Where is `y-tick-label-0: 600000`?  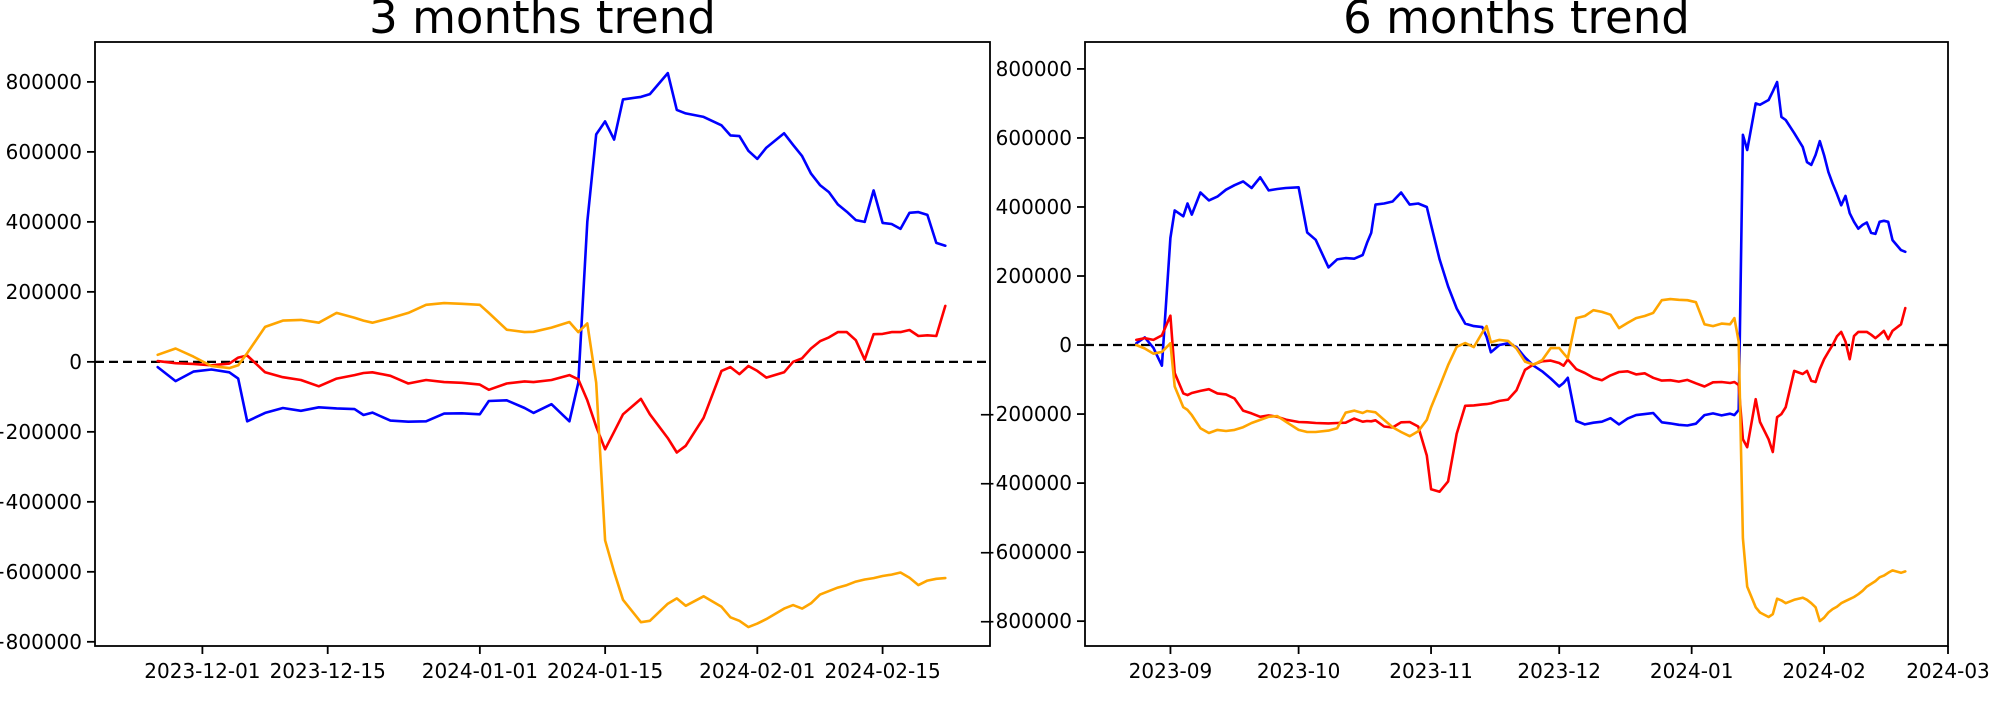
y-tick-label-0: 600000 is located at coordinates (44, 152).